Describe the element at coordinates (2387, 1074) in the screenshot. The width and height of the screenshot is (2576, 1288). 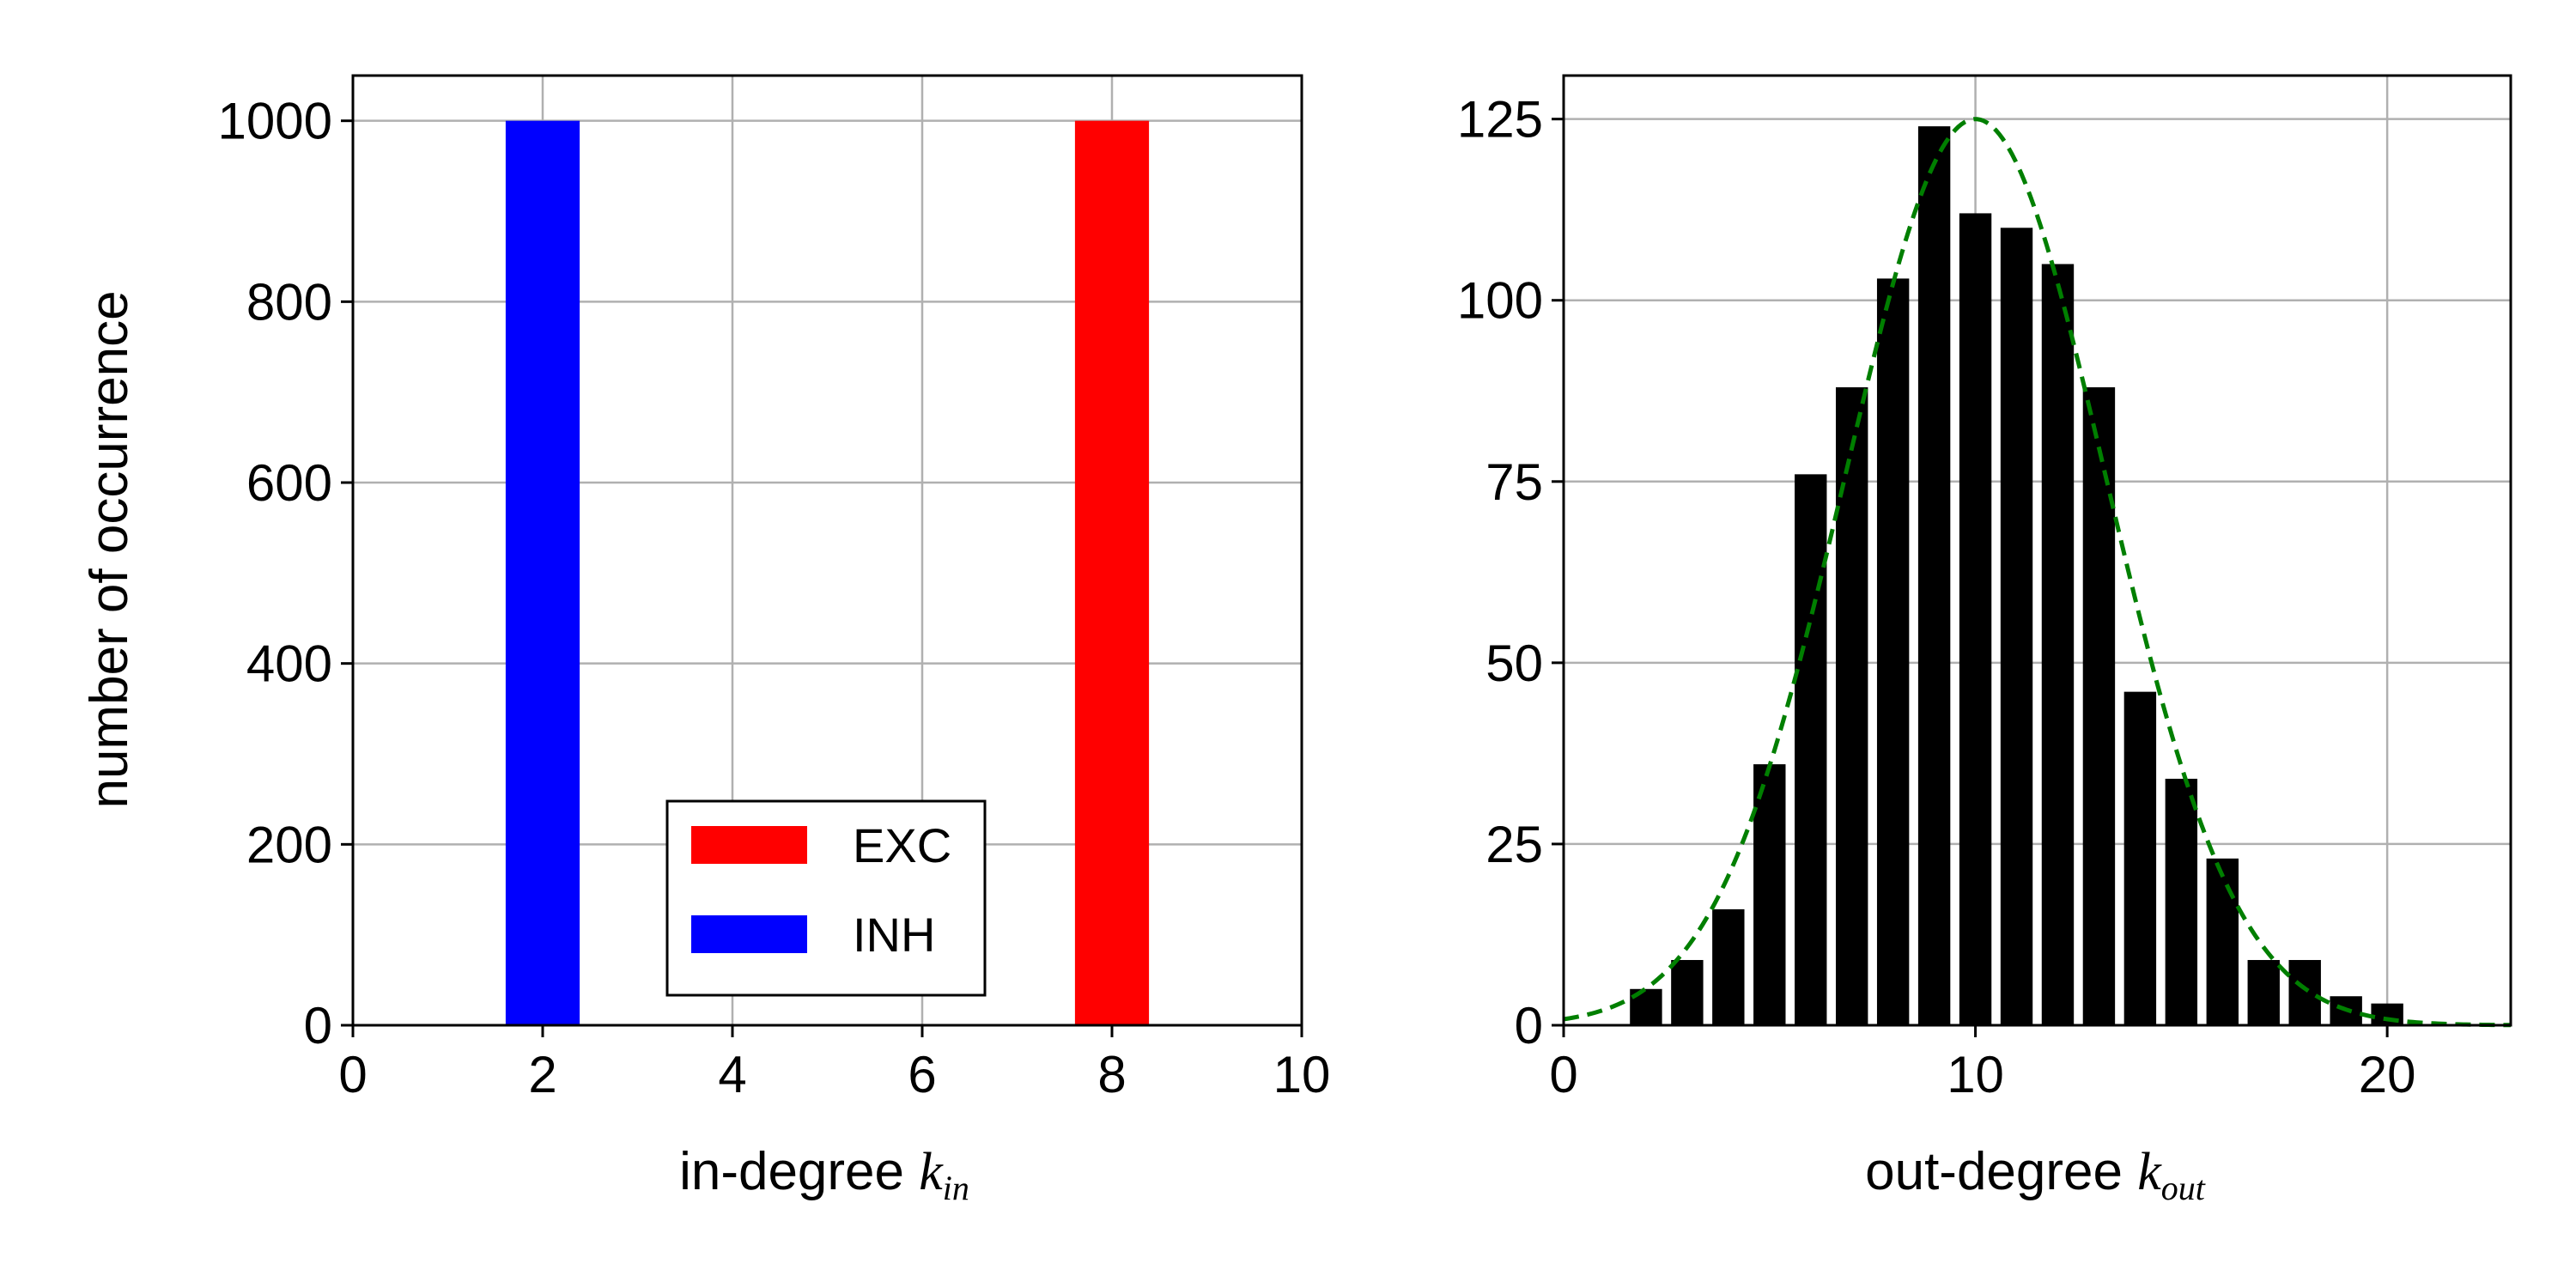
I see `x-tick-label: 20` at that location.